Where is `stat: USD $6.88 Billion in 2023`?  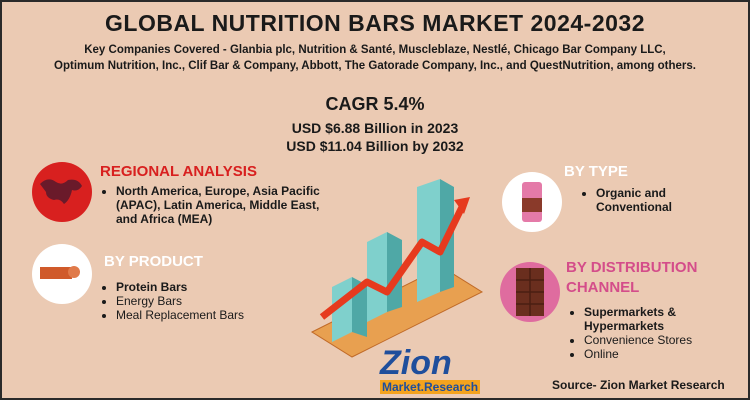 stat: USD $6.88 Billion in 2023 is located at coordinates (375, 128).